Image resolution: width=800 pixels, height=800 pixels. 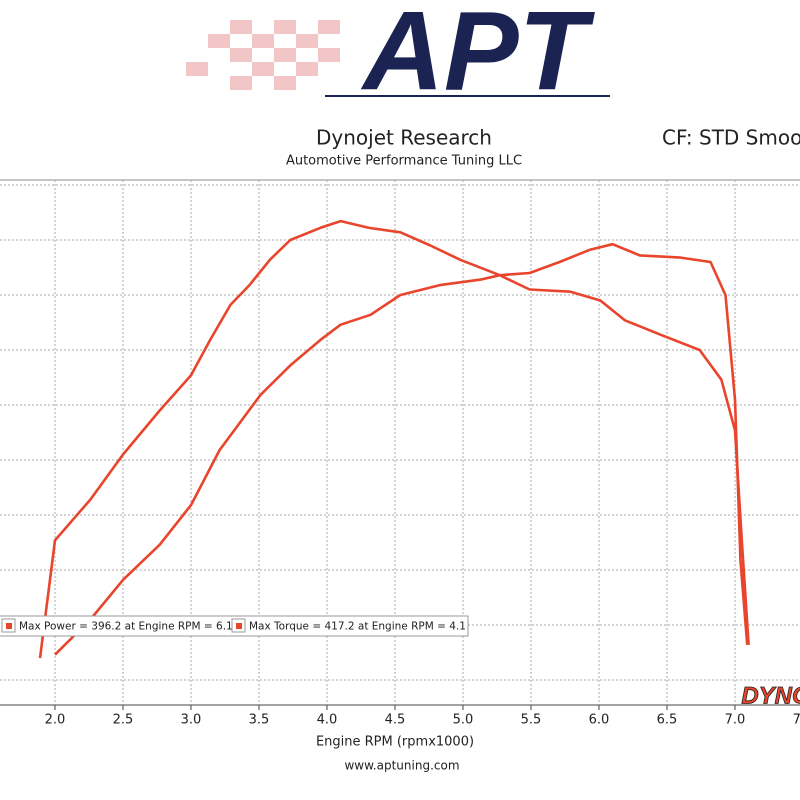 What do you see at coordinates (463, 720) in the screenshot?
I see `x-tick-label: 5.0` at bounding box center [463, 720].